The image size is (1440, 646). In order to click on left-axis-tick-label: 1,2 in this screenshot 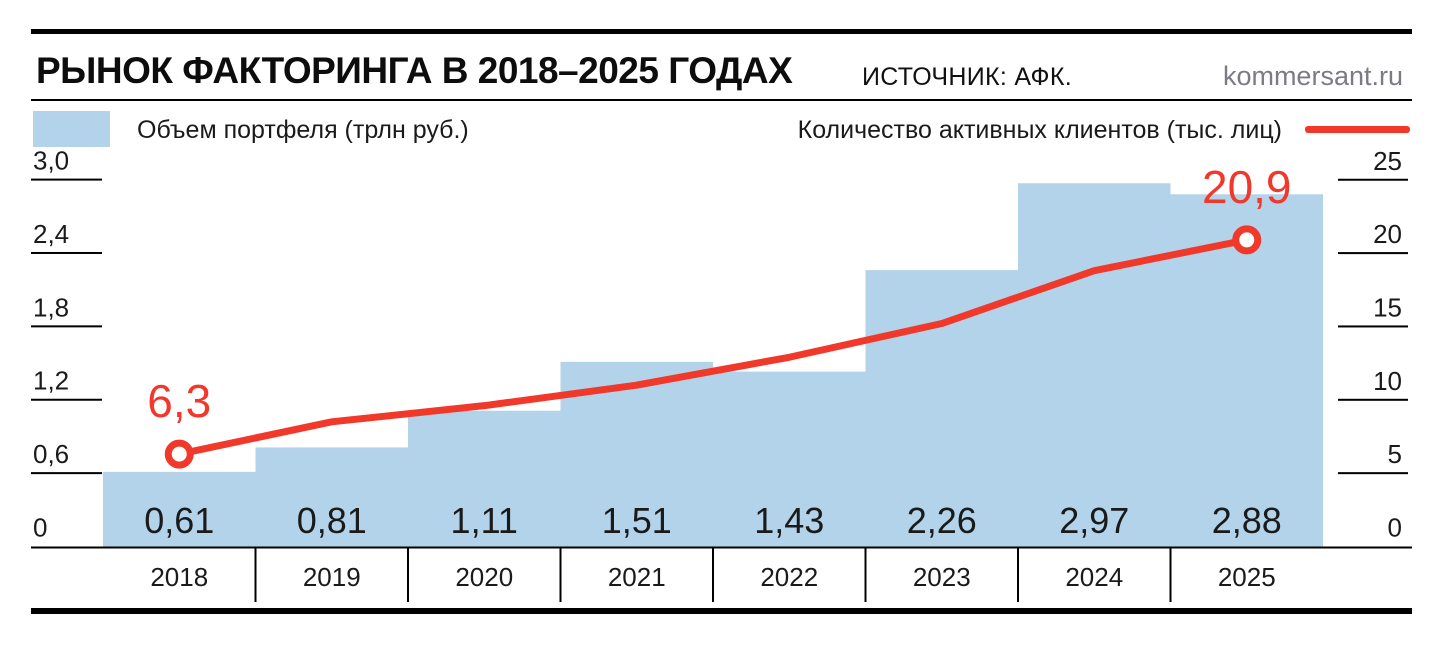, I will do `click(51, 381)`.